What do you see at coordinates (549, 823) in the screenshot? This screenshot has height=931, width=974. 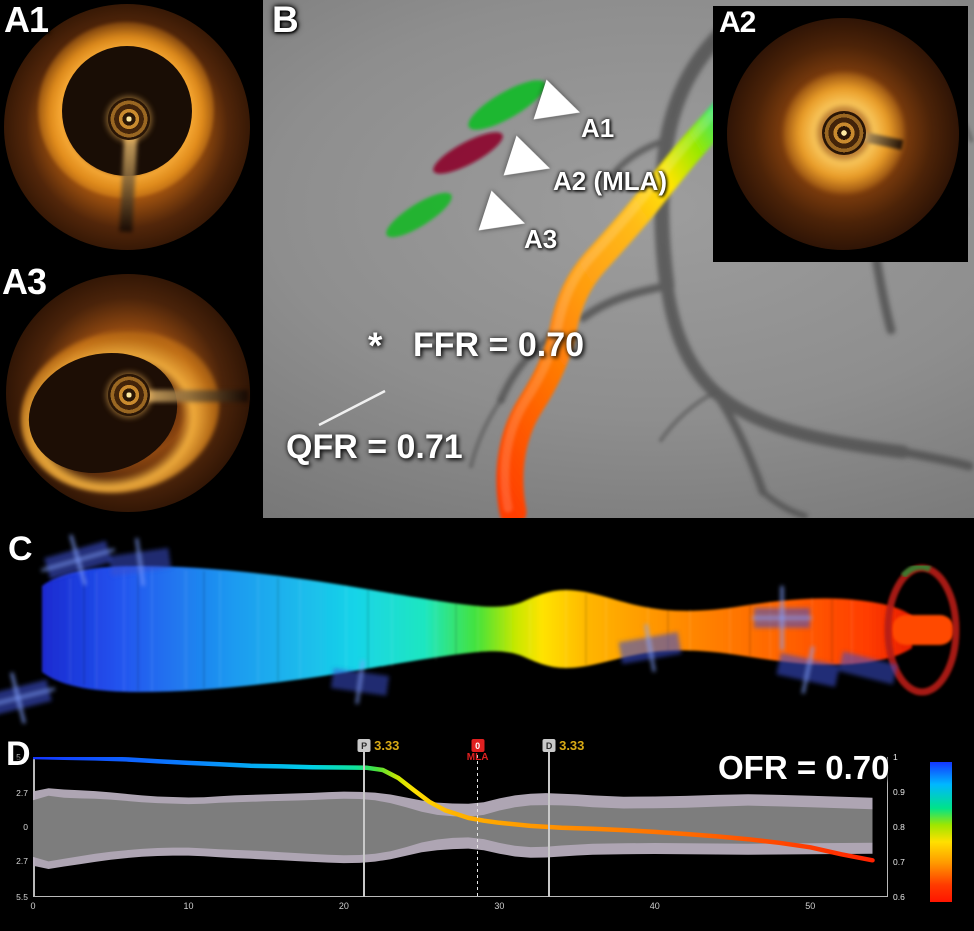 I see `marker-line-distal-reference` at bounding box center [549, 823].